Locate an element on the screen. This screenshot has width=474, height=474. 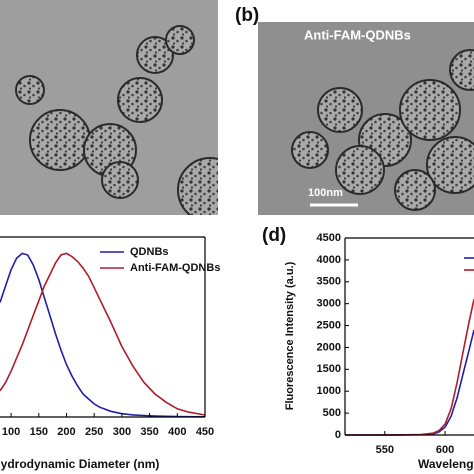
x-tick-label: 250 is located at coordinates (94, 432).